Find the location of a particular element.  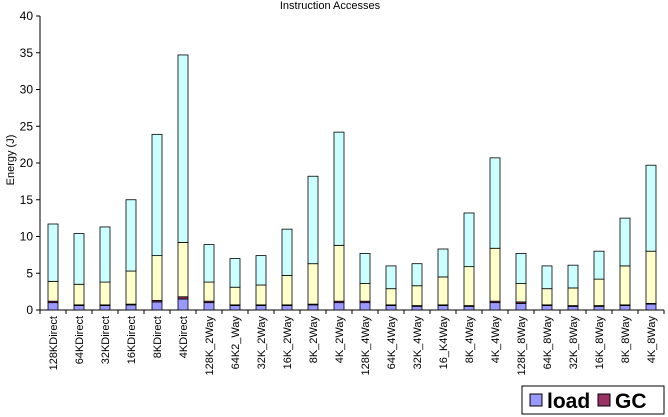

x-tick-label: 16K_2Way is located at coordinates (288, 343).